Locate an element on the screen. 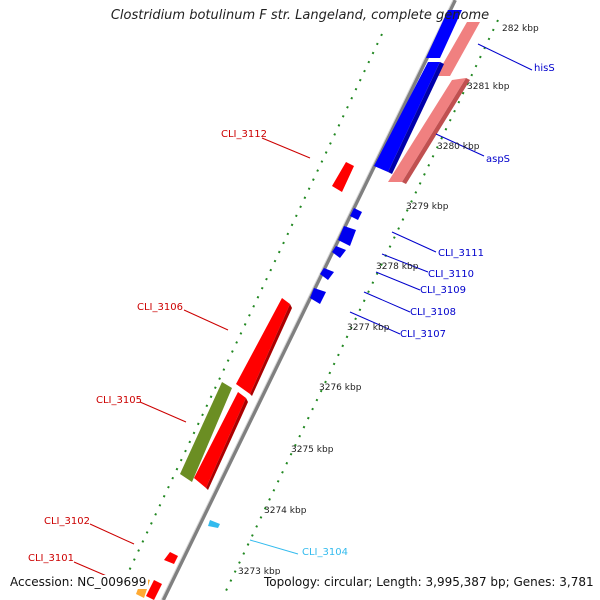 The width and height of the screenshot is (600, 600). tick-label-10: 3273 kbp is located at coordinates (259, 572).